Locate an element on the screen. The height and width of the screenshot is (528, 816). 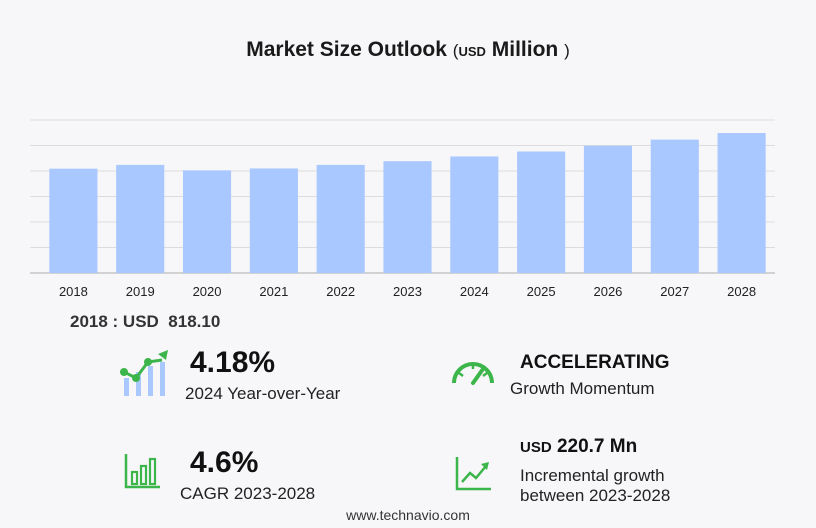
incremental-stat: USD 220.7 Mn is located at coordinates (578, 447).